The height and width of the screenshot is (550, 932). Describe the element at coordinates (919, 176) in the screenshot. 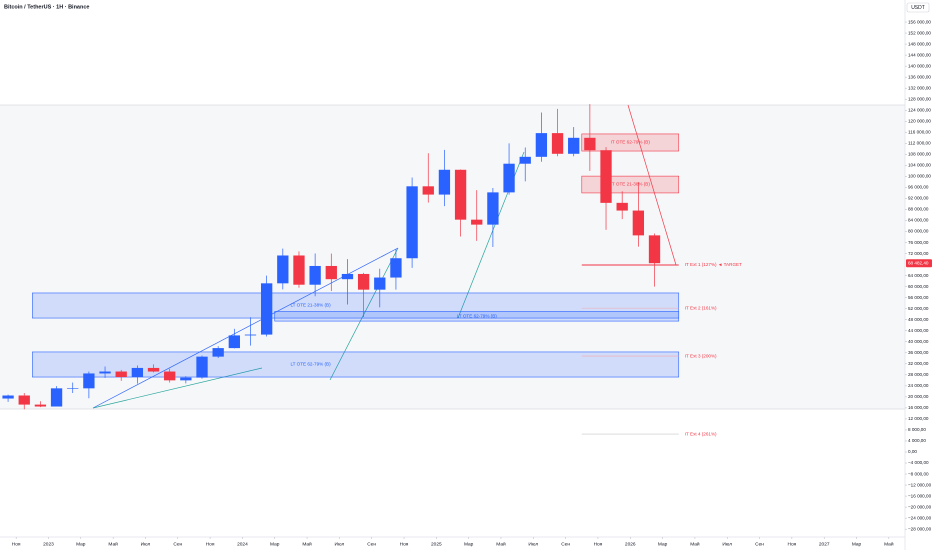

I see `y-tick-label: 100 000,00` at that location.